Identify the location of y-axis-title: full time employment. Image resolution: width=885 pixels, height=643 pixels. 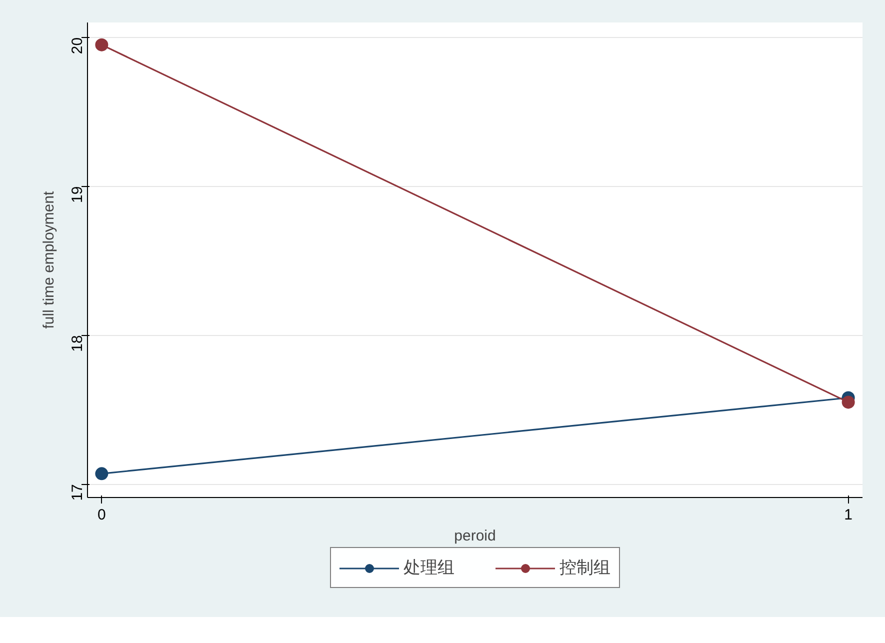
(49, 259).